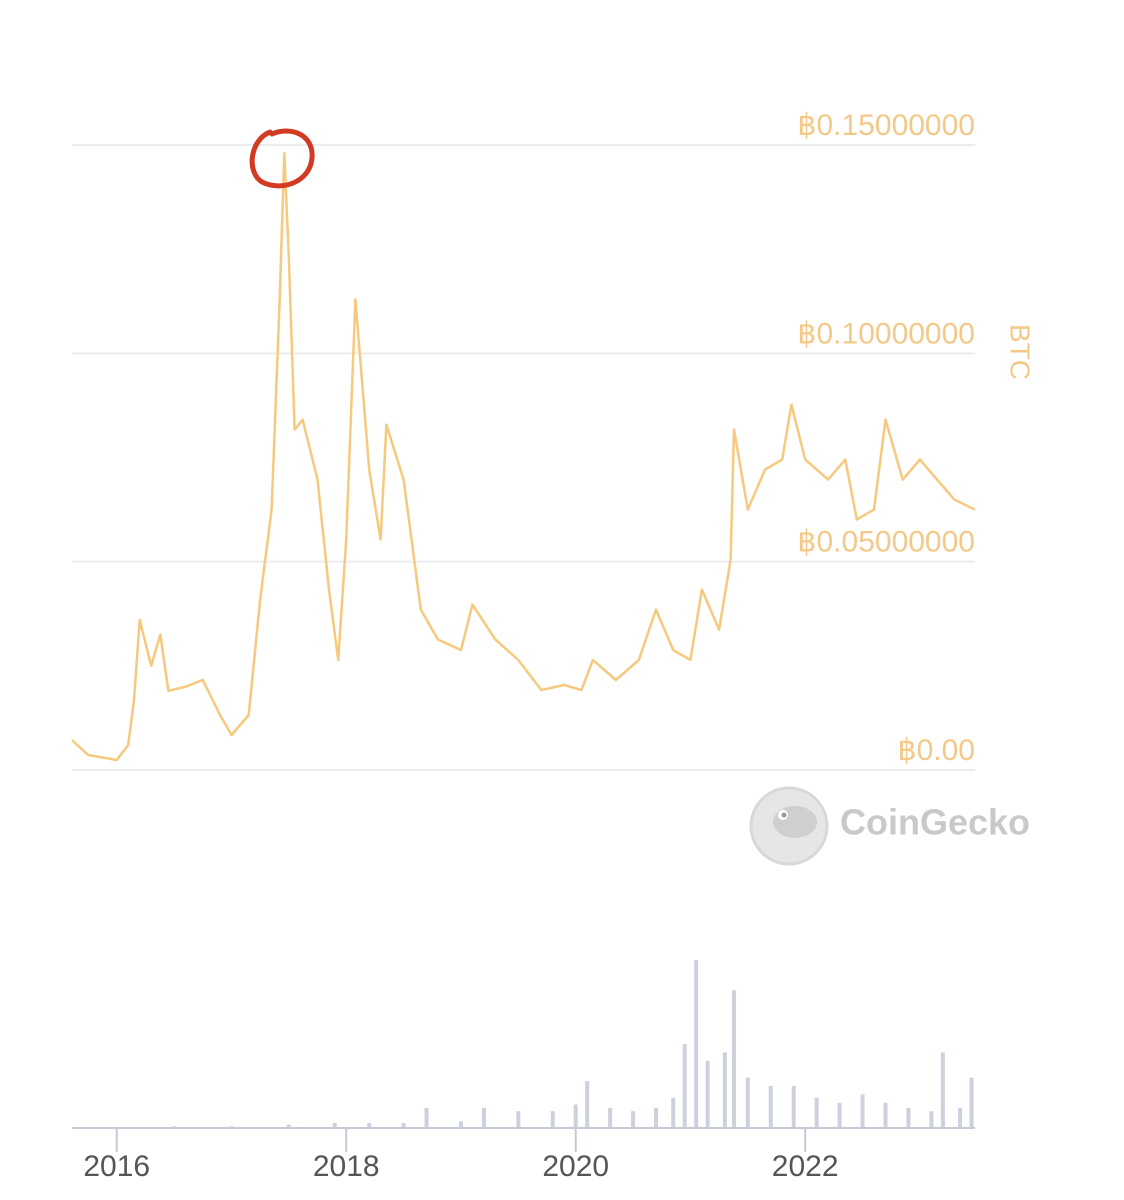 This screenshot has width=1124, height=1200. I want to click on x-tick-label: 2016, so click(116, 1166).